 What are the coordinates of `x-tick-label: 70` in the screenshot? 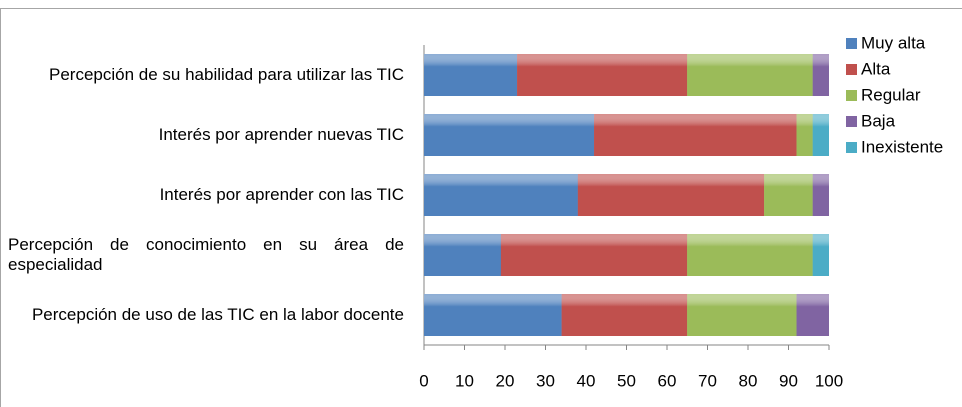 It's located at (707, 380).